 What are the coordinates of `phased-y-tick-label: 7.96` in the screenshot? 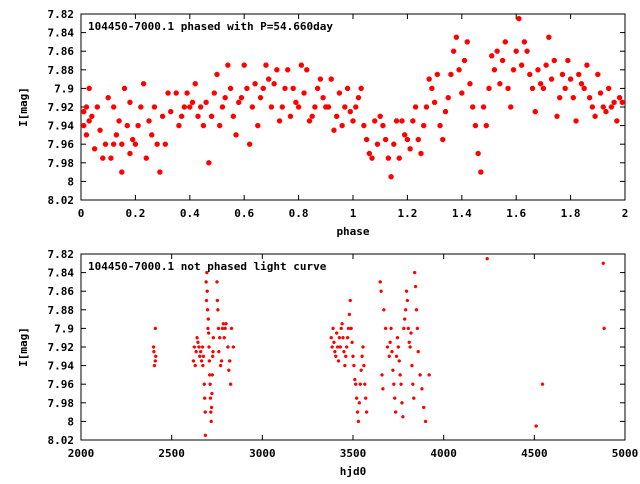 It's located at (61, 144).